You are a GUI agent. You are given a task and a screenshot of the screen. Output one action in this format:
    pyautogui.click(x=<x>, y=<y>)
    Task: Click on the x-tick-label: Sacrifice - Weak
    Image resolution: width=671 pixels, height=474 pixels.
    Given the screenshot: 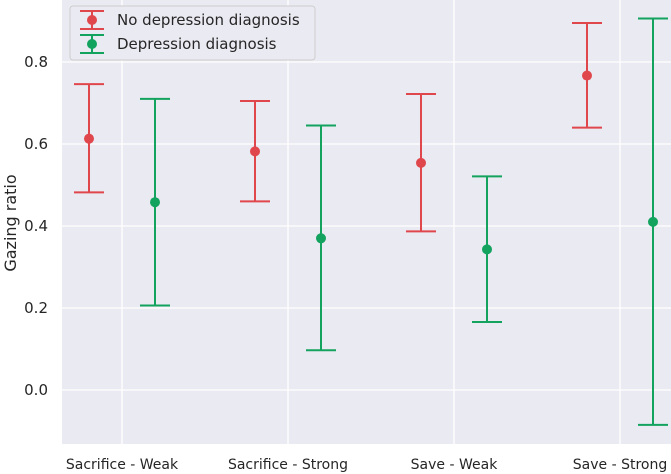 What is the action you would take?
    pyautogui.click(x=122, y=465)
    